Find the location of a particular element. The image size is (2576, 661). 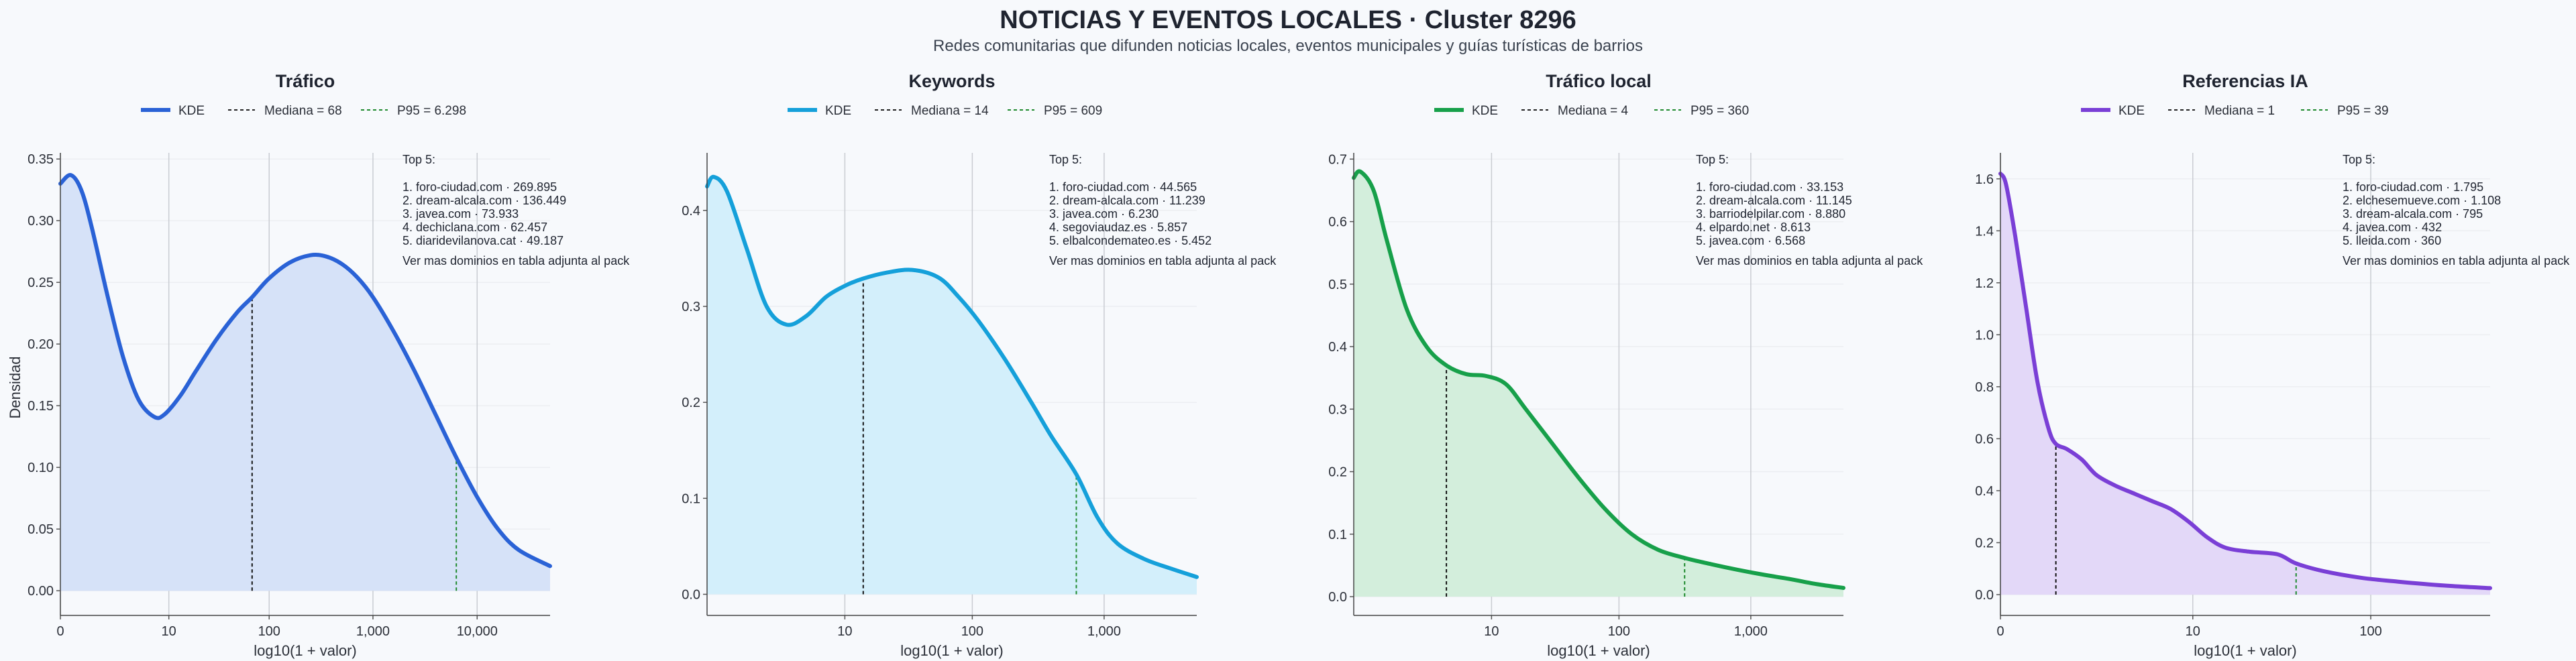

legend-p95-label: P95 = 6.298 is located at coordinates (431, 111).